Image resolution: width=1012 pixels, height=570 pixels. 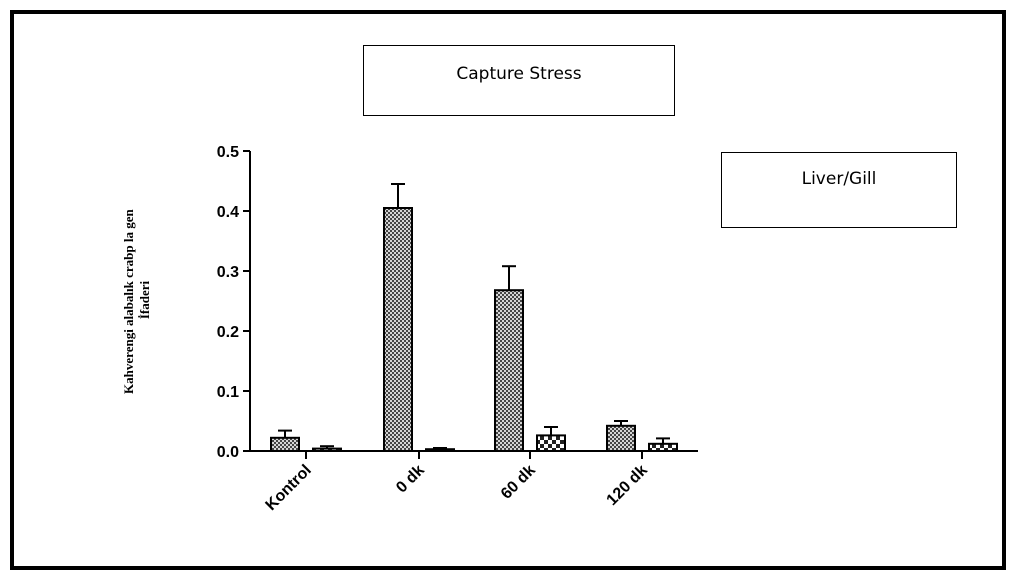 What do you see at coordinates (233, 302) in the screenshot?
I see `y-ticks: 0.0 0.1 0.2 0.3 0.4 0.5` at bounding box center [233, 302].